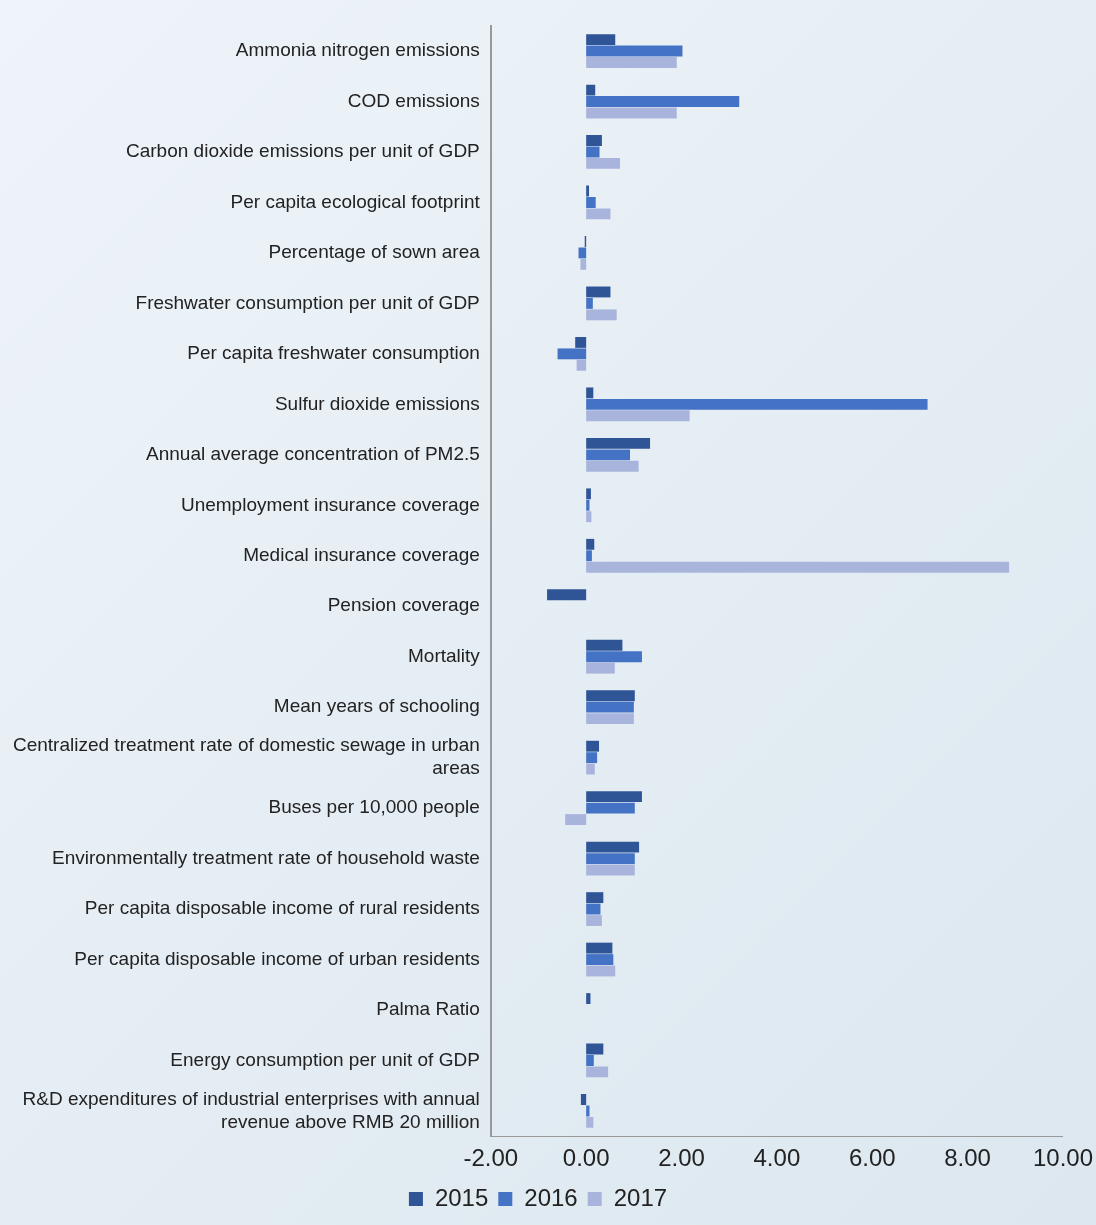  I want to click on x-tick-label: 6.00, so click(872, 1158).